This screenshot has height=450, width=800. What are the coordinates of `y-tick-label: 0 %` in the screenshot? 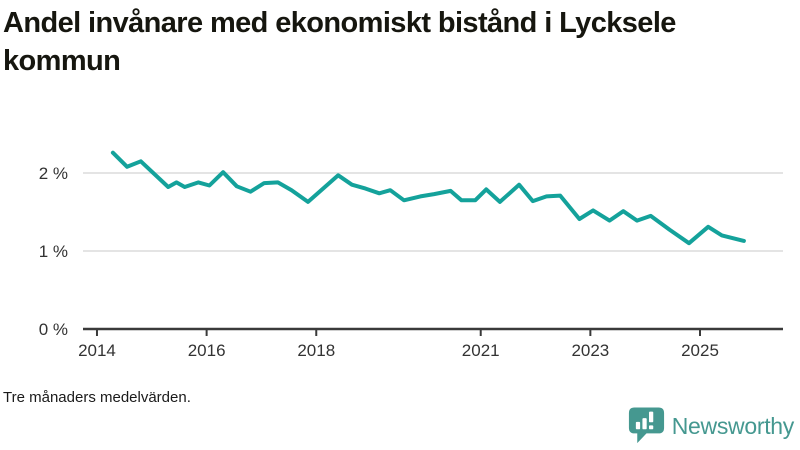 It's located at (53, 329).